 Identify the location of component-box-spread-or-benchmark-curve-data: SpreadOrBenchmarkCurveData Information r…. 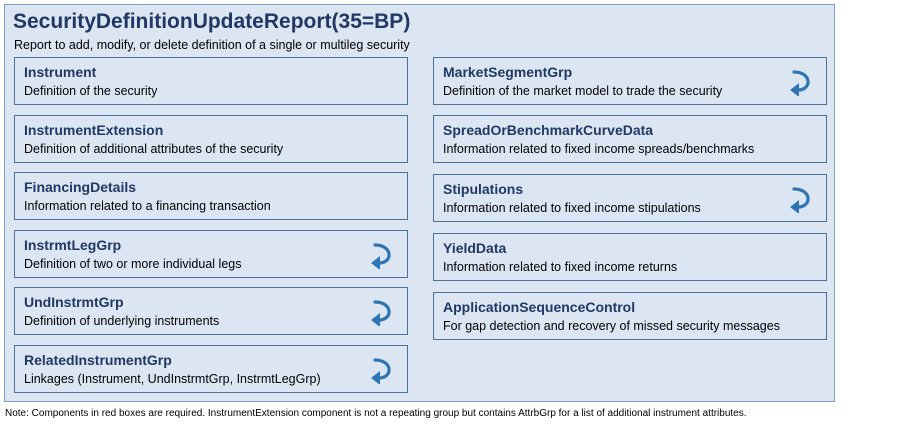
(630, 139).